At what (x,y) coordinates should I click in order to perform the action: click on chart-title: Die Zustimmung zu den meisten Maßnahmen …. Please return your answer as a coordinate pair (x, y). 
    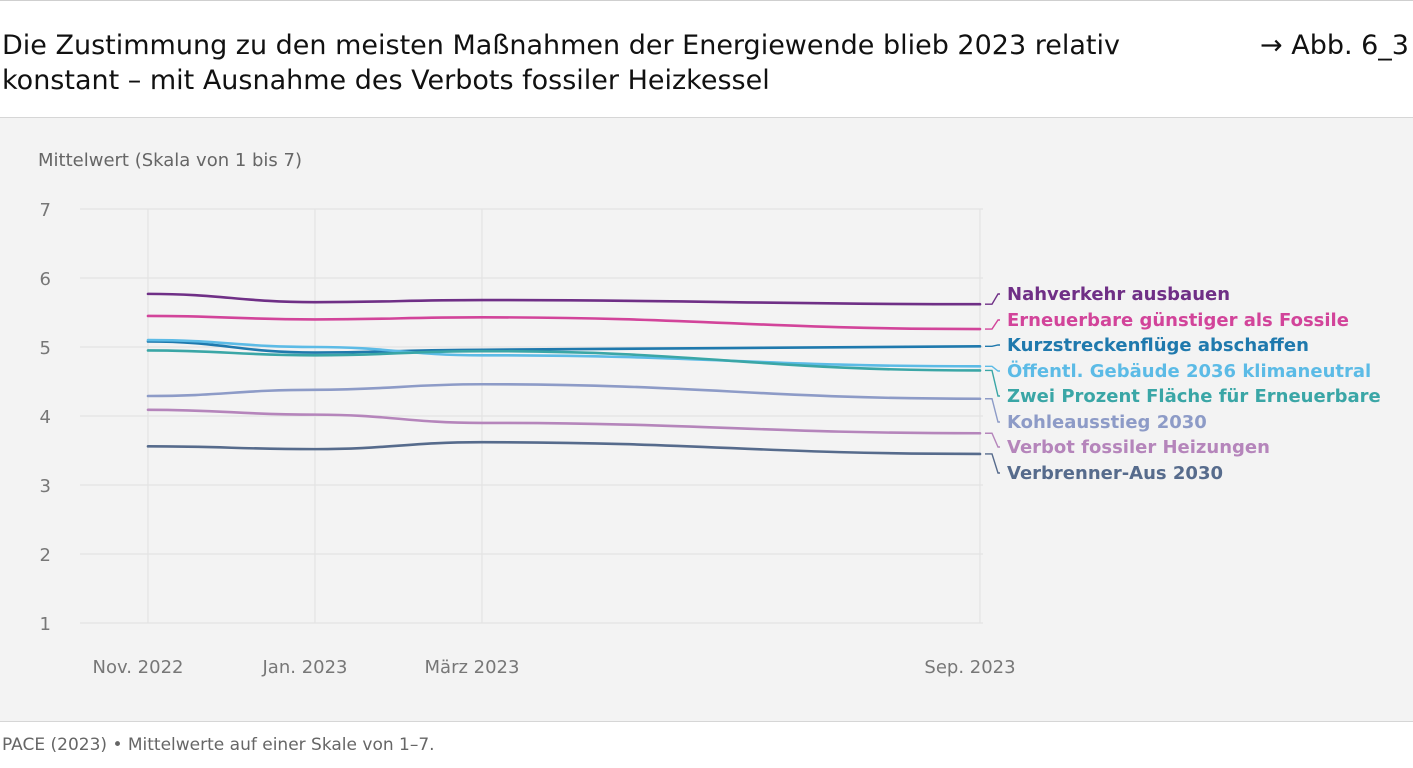
    Looking at the image, I should click on (561, 63).